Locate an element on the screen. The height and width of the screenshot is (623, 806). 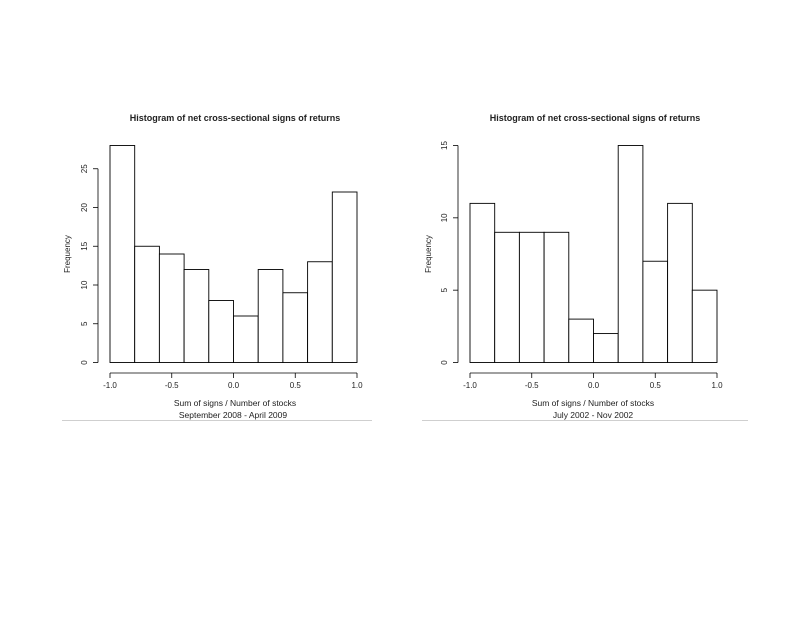
chart-caption: July 2002 - Nov 2002 is located at coordinates (593, 415).